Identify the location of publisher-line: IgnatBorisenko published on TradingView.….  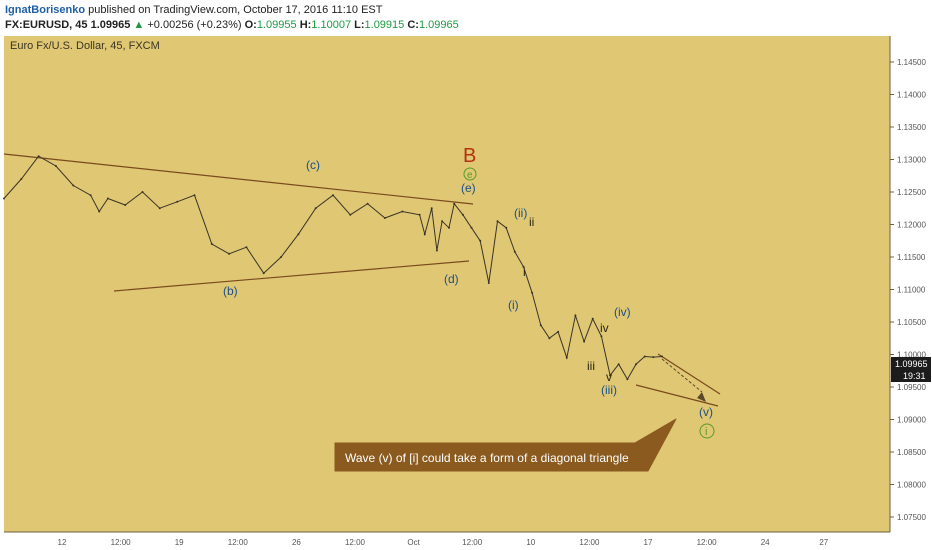
(193, 10).